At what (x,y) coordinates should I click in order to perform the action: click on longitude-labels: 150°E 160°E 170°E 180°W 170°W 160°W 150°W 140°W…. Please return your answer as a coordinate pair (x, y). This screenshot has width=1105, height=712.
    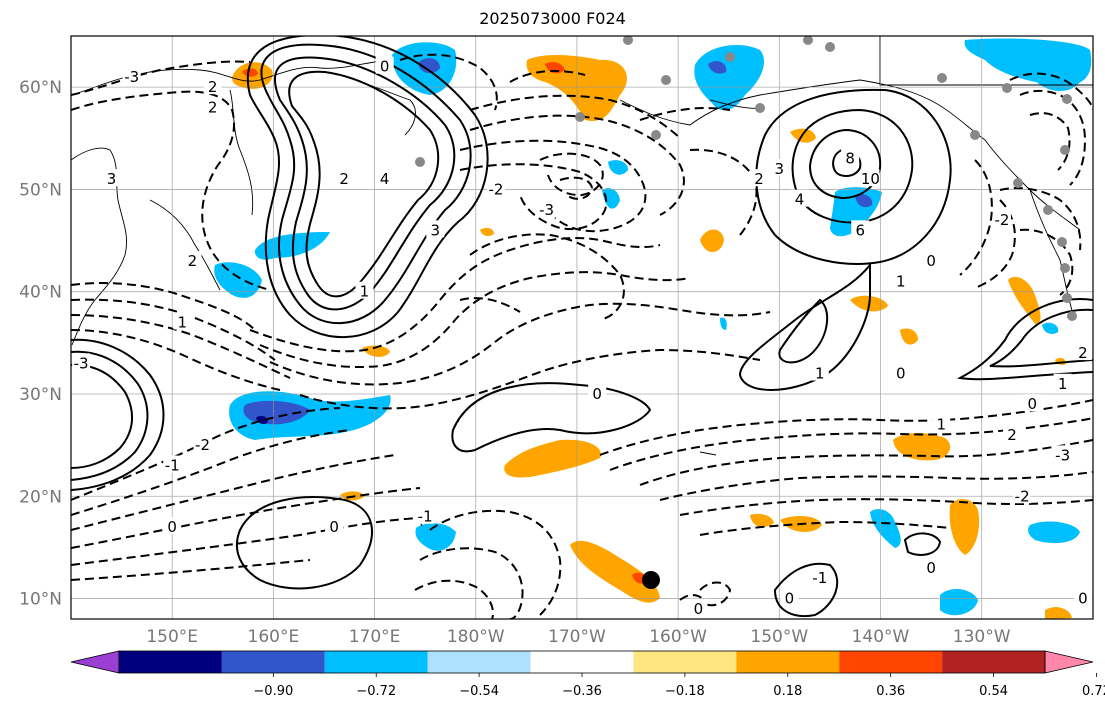
    Looking at the image, I should click on (578, 637).